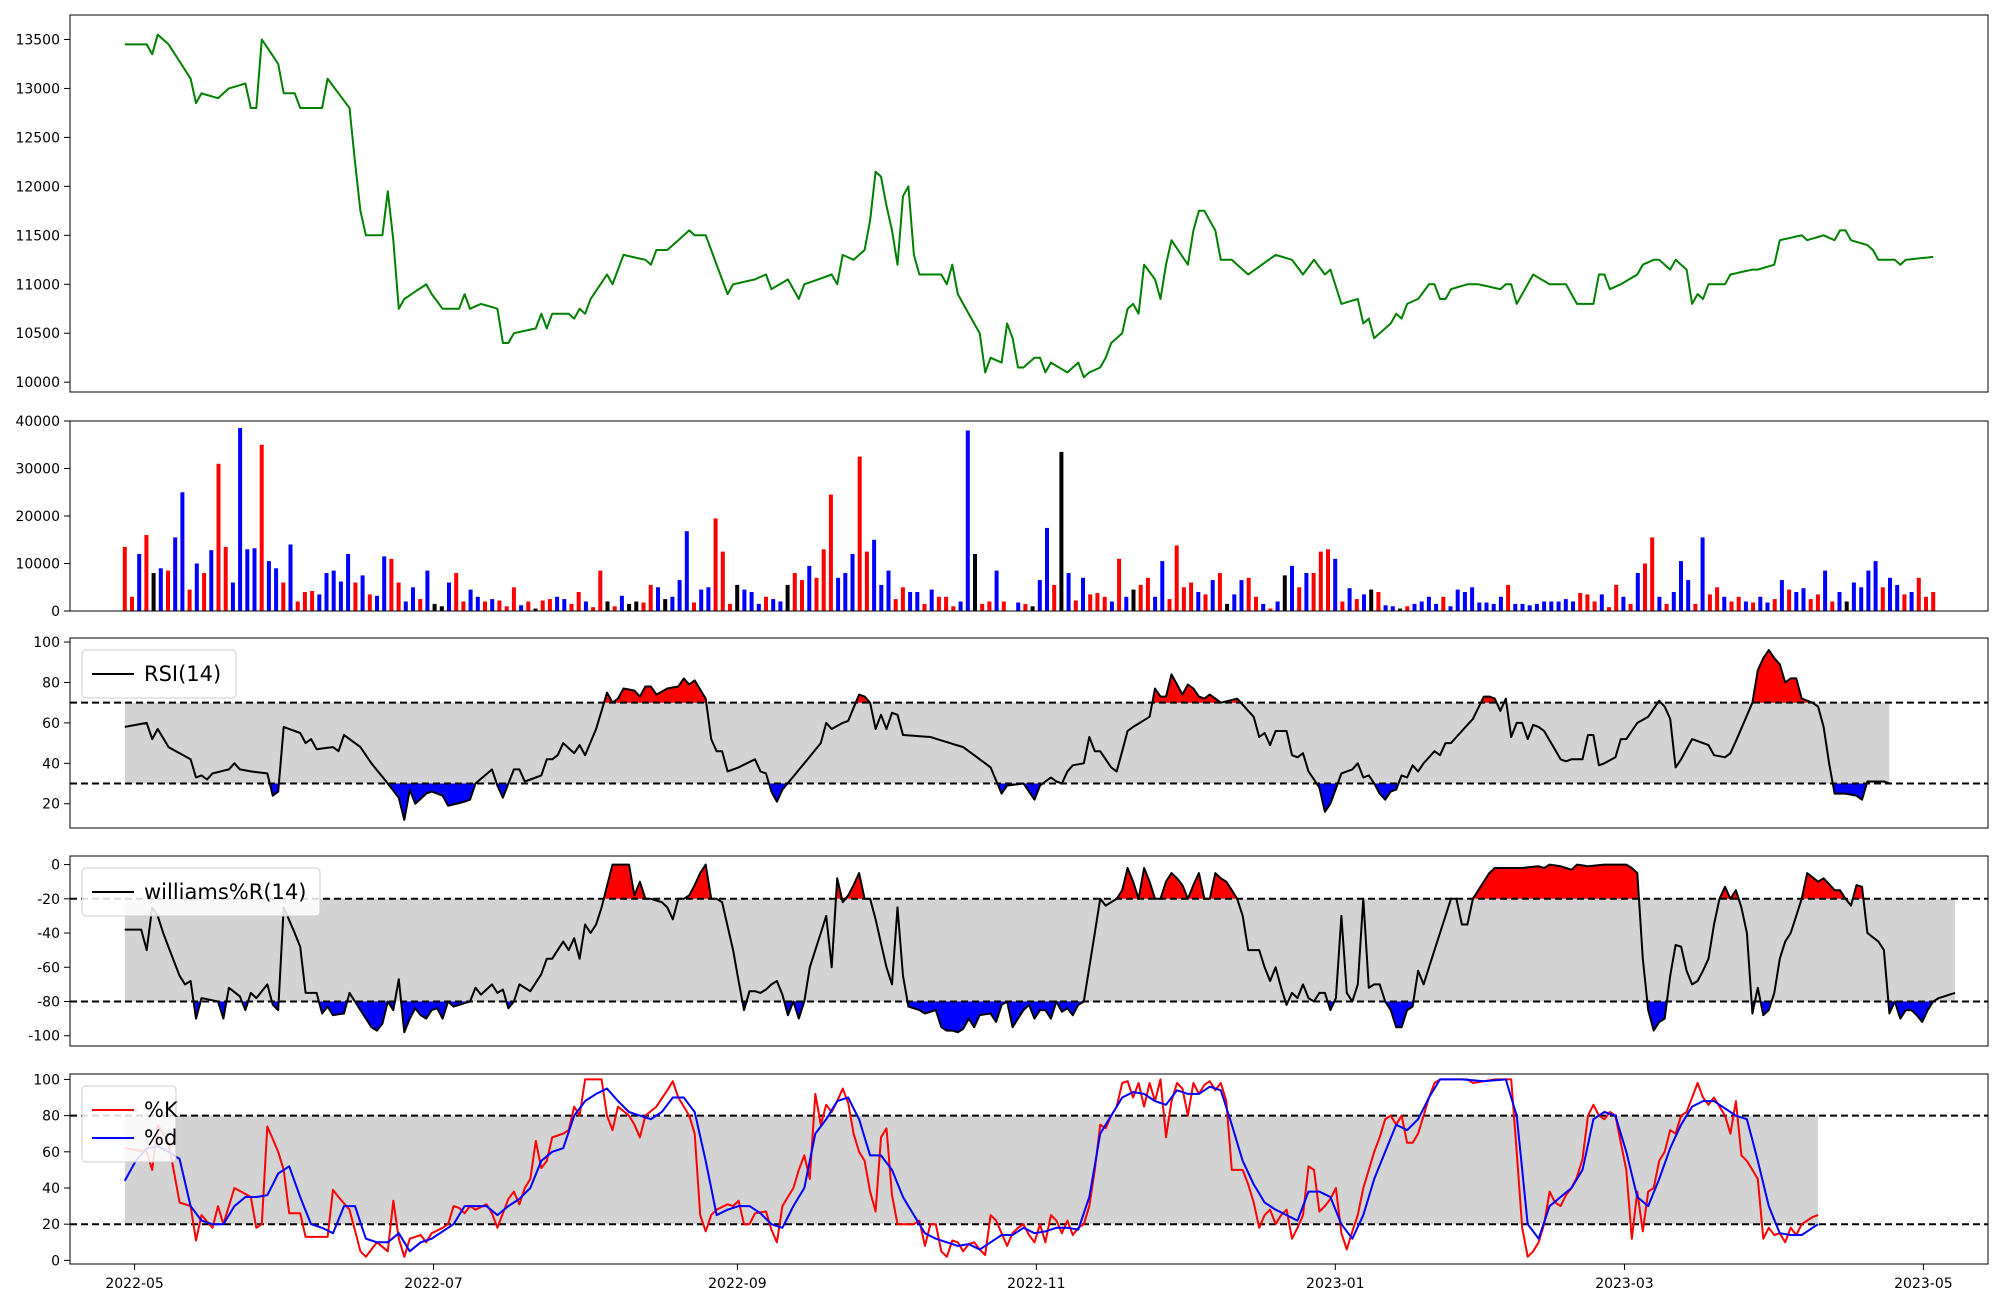 This screenshot has height=1304, width=2000. What do you see at coordinates (37, 285) in the screenshot?
I see `price-ytick-label: 11000` at bounding box center [37, 285].